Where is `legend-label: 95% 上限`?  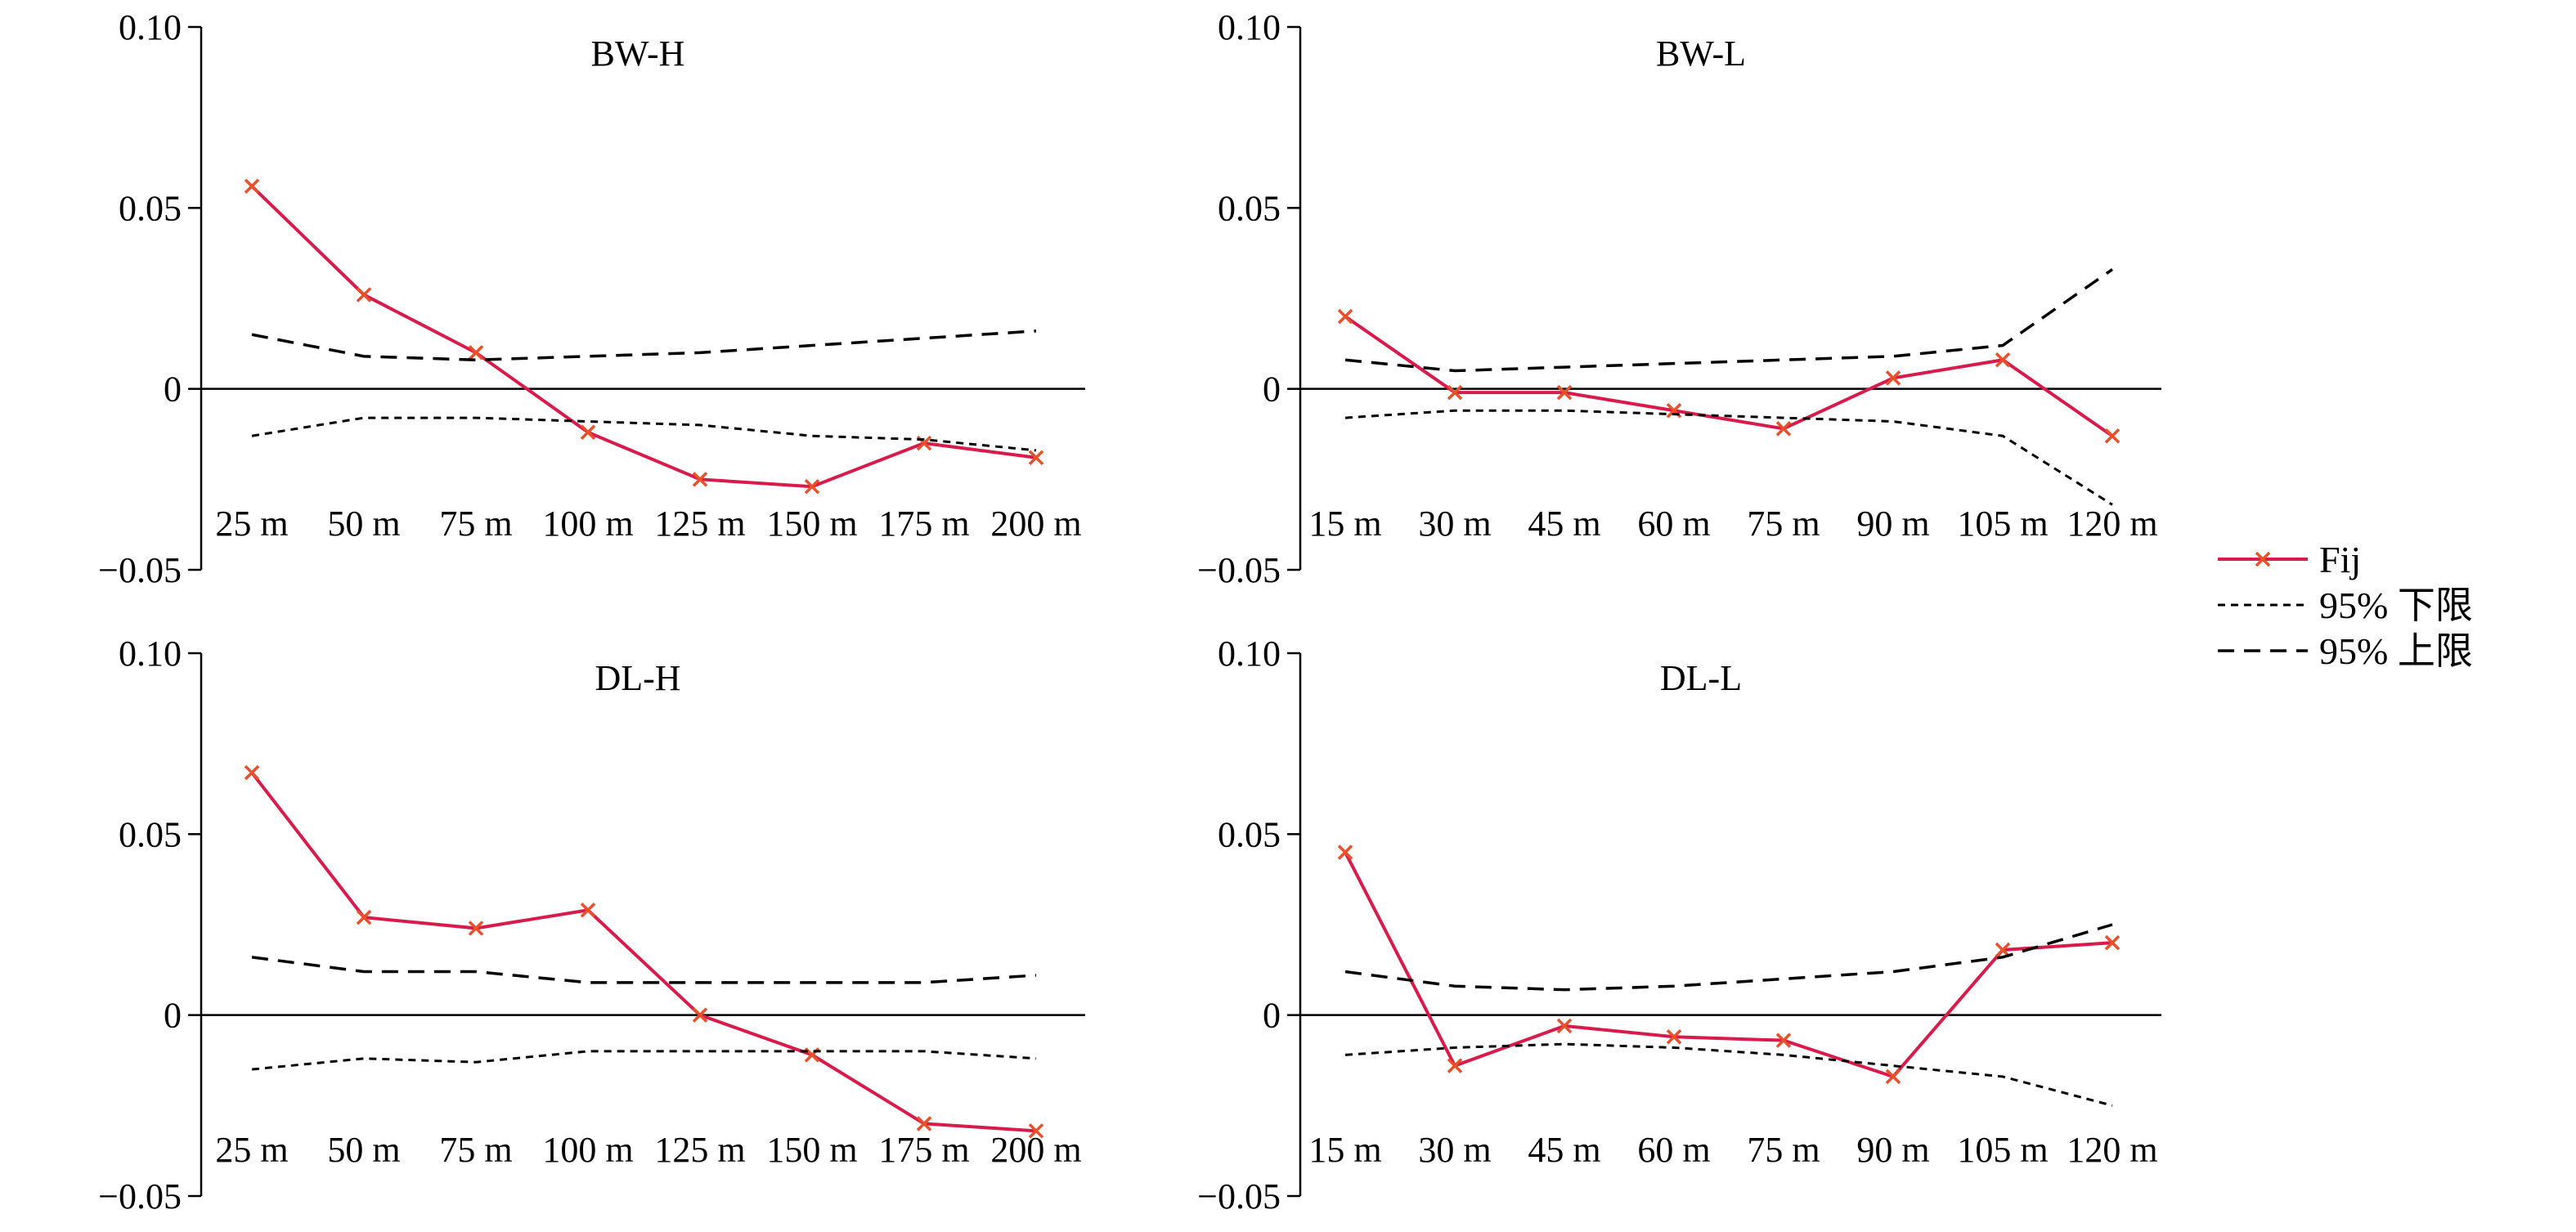
legend-label: 95% 上限 is located at coordinates (2396, 651).